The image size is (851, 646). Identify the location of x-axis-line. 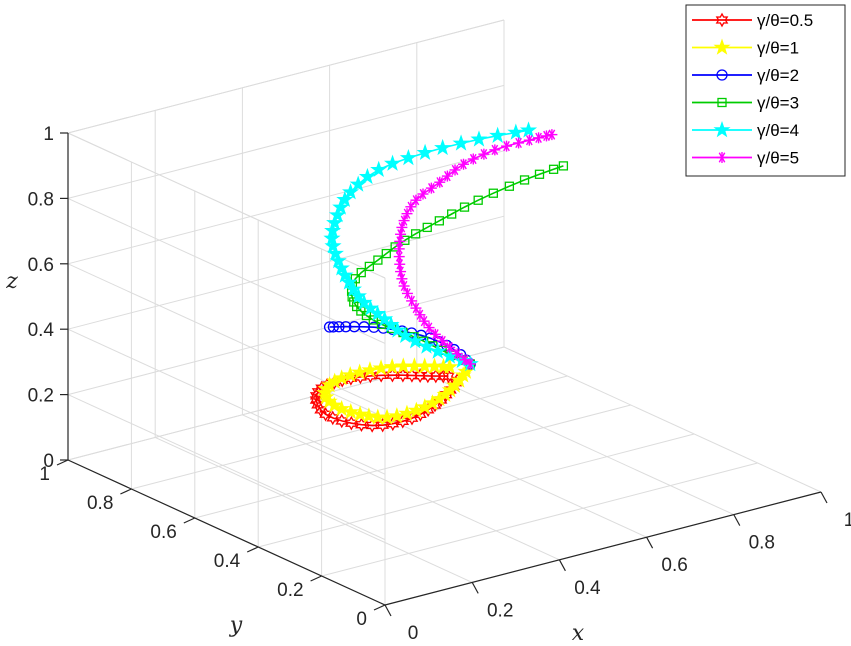
(603, 548).